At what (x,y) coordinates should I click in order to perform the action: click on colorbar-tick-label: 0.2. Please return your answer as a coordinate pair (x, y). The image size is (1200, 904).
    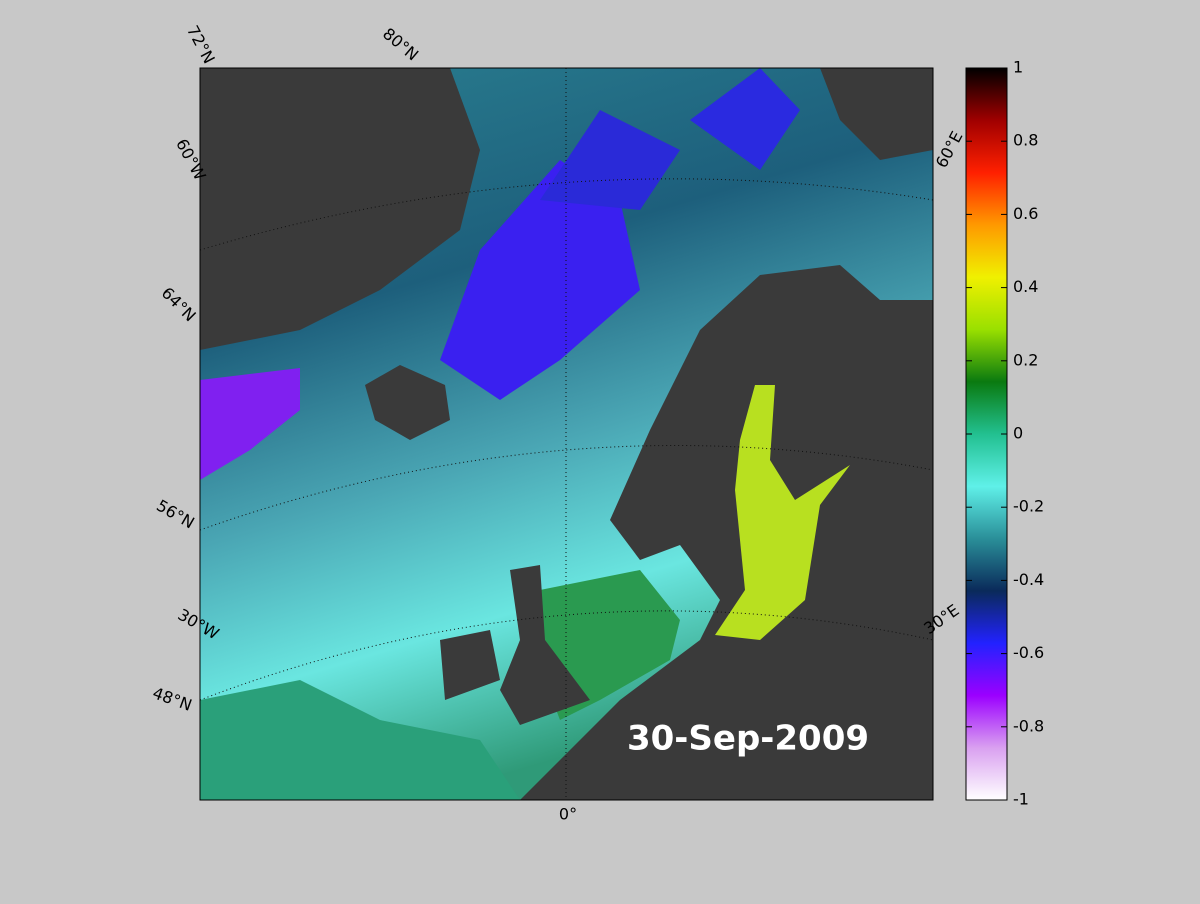
    Looking at the image, I should click on (1025, 359).